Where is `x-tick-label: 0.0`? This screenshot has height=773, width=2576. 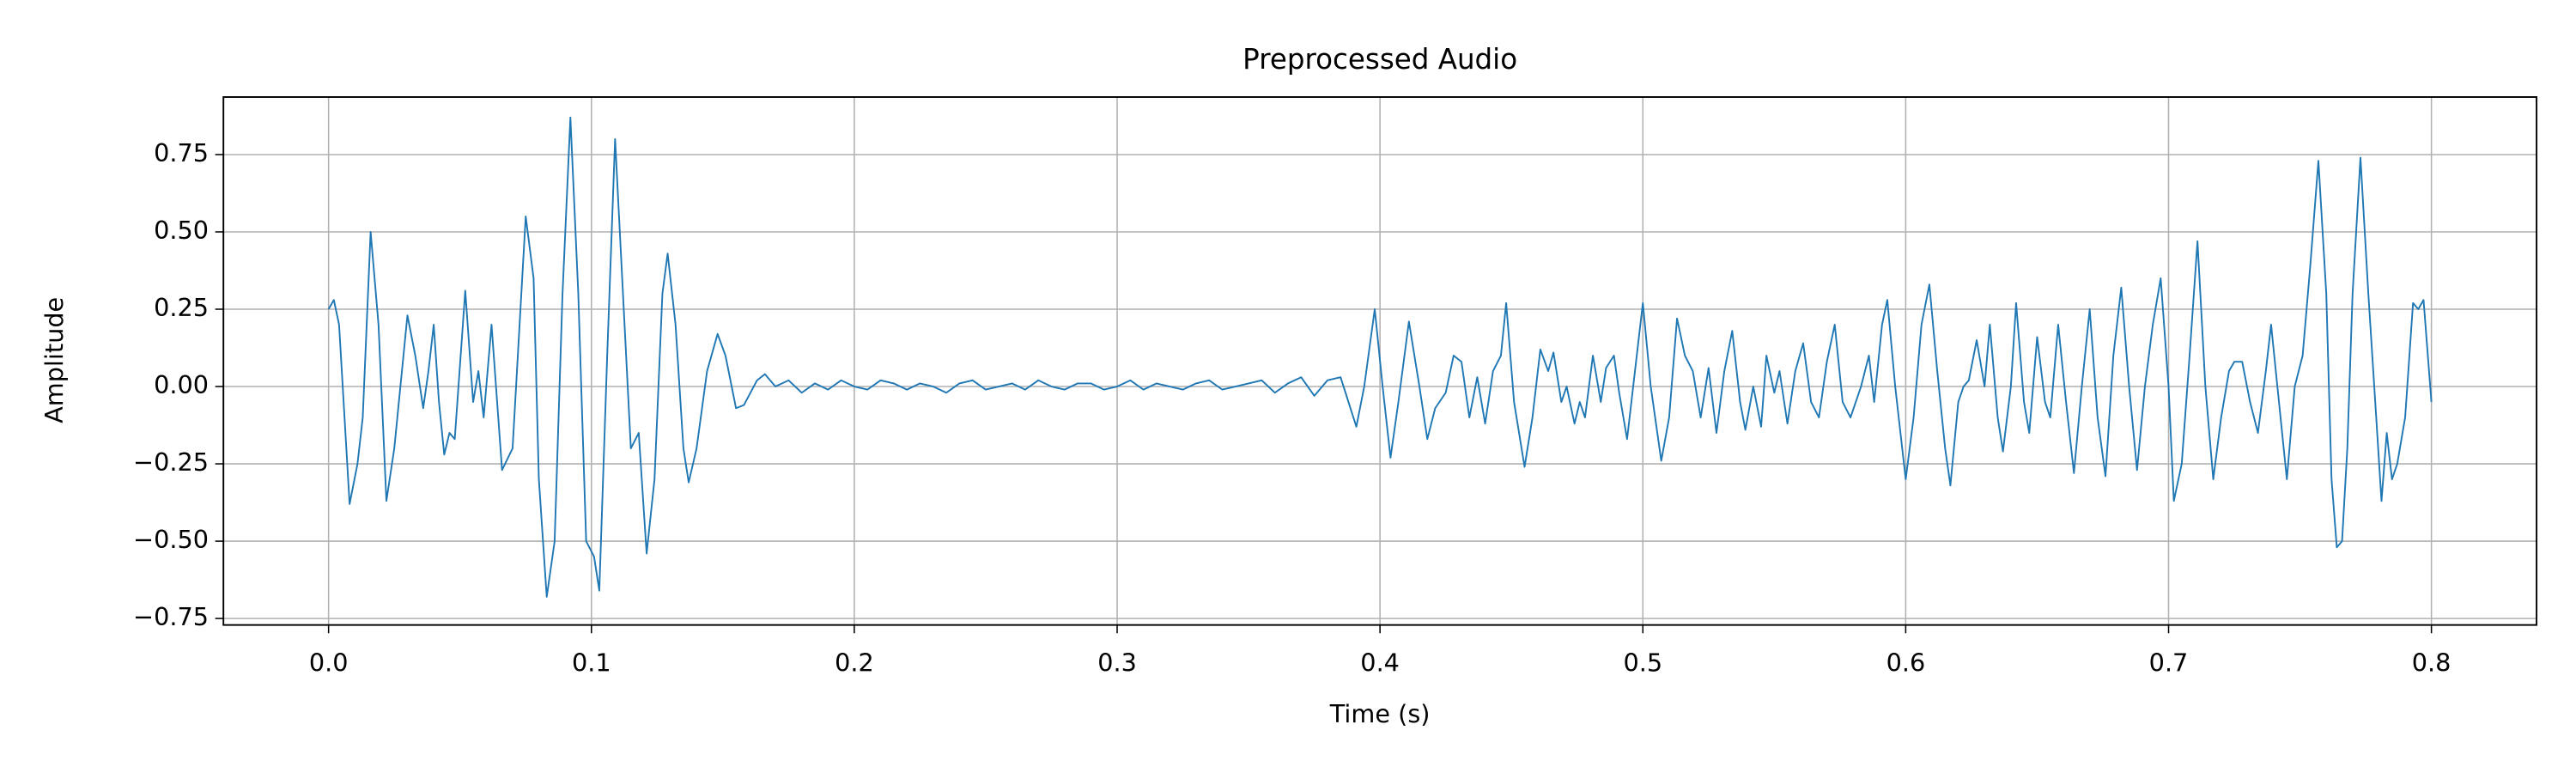 x-tick-label: 0.0 is located at coordinates (329, 663).